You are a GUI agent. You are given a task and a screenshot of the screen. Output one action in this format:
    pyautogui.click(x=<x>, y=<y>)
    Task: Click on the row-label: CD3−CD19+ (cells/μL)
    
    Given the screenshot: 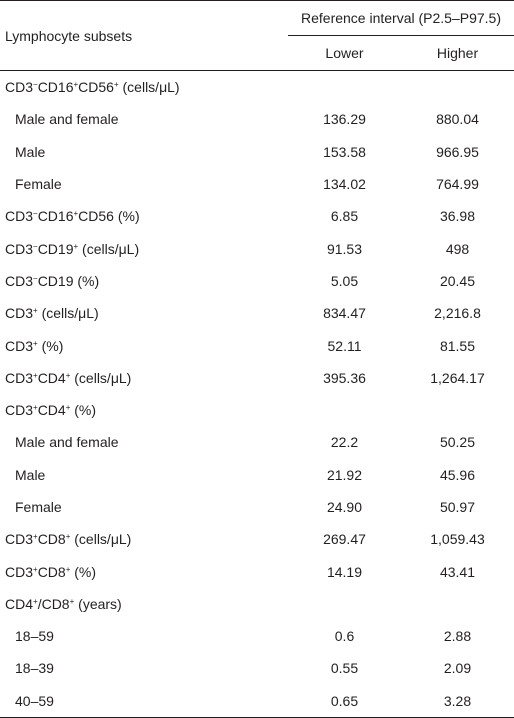 What is the action you would take?
    pyautogui.click(x=144, y=248)
    